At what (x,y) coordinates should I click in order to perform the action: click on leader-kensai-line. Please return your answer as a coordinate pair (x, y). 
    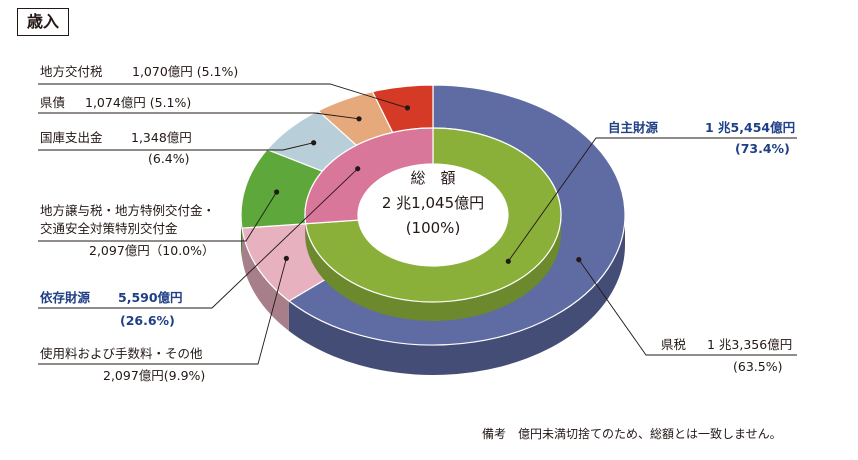
    Looking at the image, I should click on (199, 116).